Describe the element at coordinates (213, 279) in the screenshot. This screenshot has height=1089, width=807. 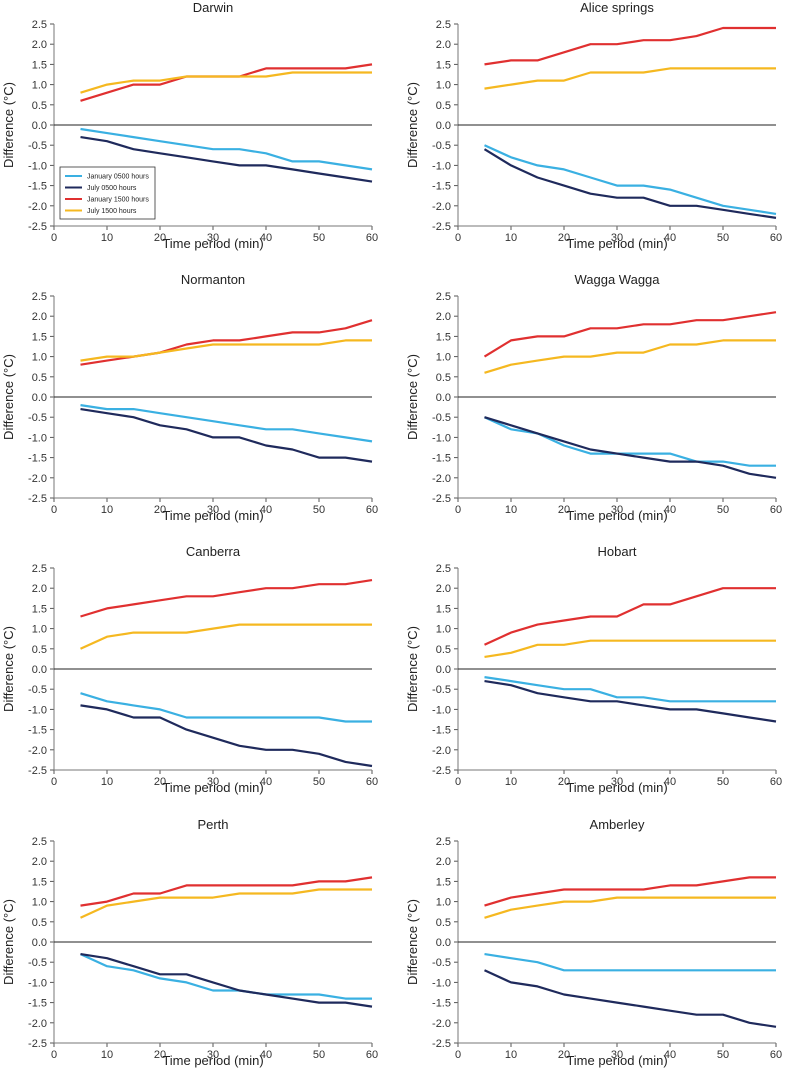
I see `chart-title: Normanton` at that location.